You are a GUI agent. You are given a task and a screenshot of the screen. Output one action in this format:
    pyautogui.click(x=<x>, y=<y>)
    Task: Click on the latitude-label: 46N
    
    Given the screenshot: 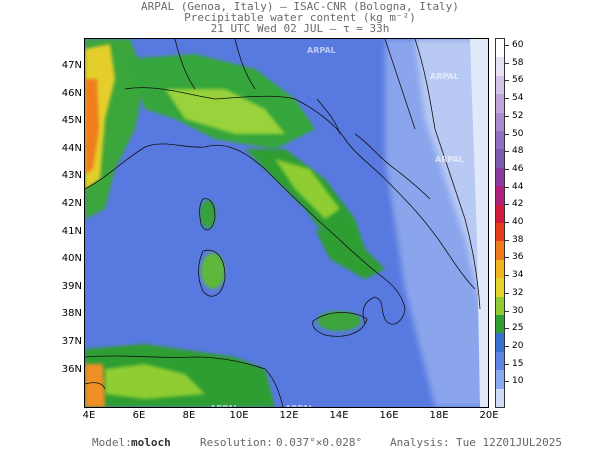 What is the action you would take?
    pyautogui.click(x=71, y=93)
    